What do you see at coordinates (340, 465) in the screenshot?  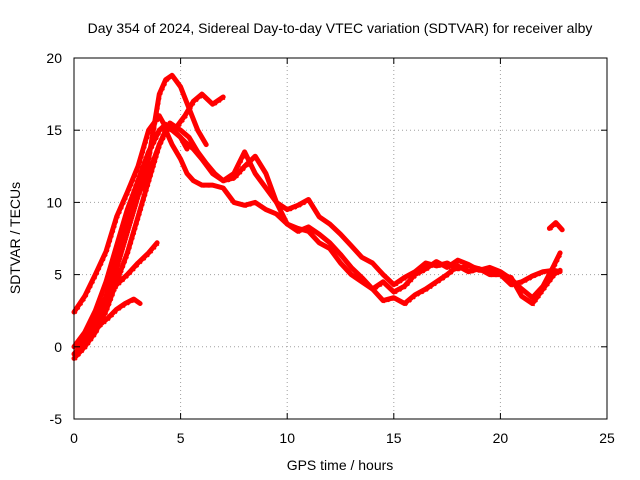 I see `x-axis-label: GPS time / hours` at bounding box center [340, 465].